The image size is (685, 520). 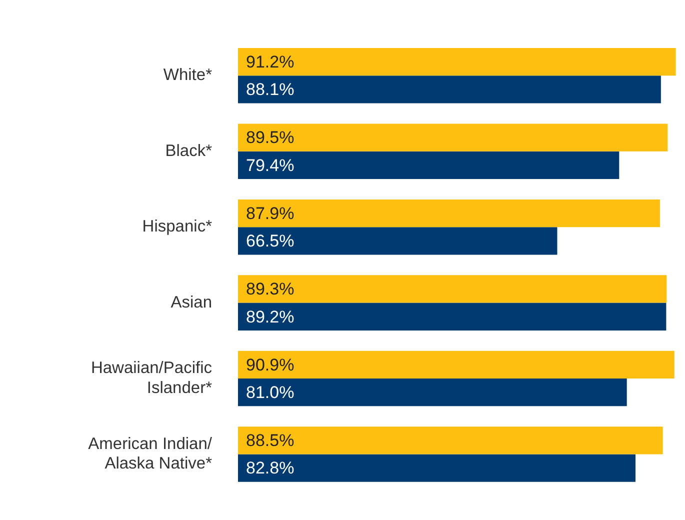 I want to click on data-label: 88.1%, so click(x=270, y=90).